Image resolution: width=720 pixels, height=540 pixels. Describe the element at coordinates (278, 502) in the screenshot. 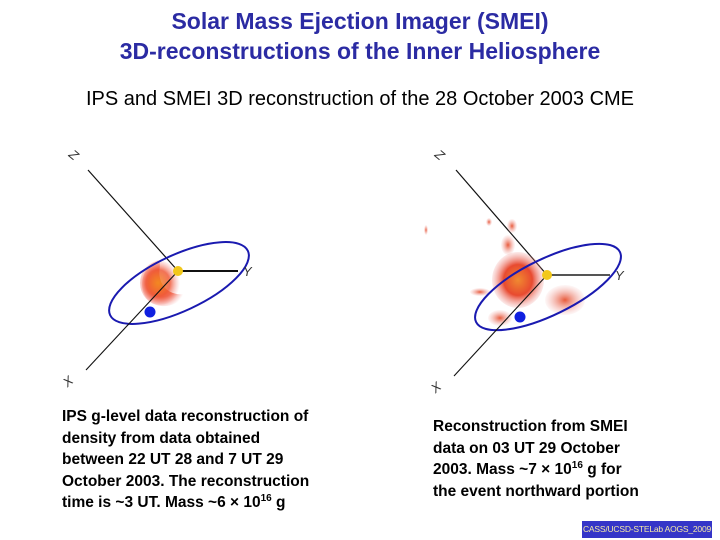

I see `ips-mass-unit: g` at that location.